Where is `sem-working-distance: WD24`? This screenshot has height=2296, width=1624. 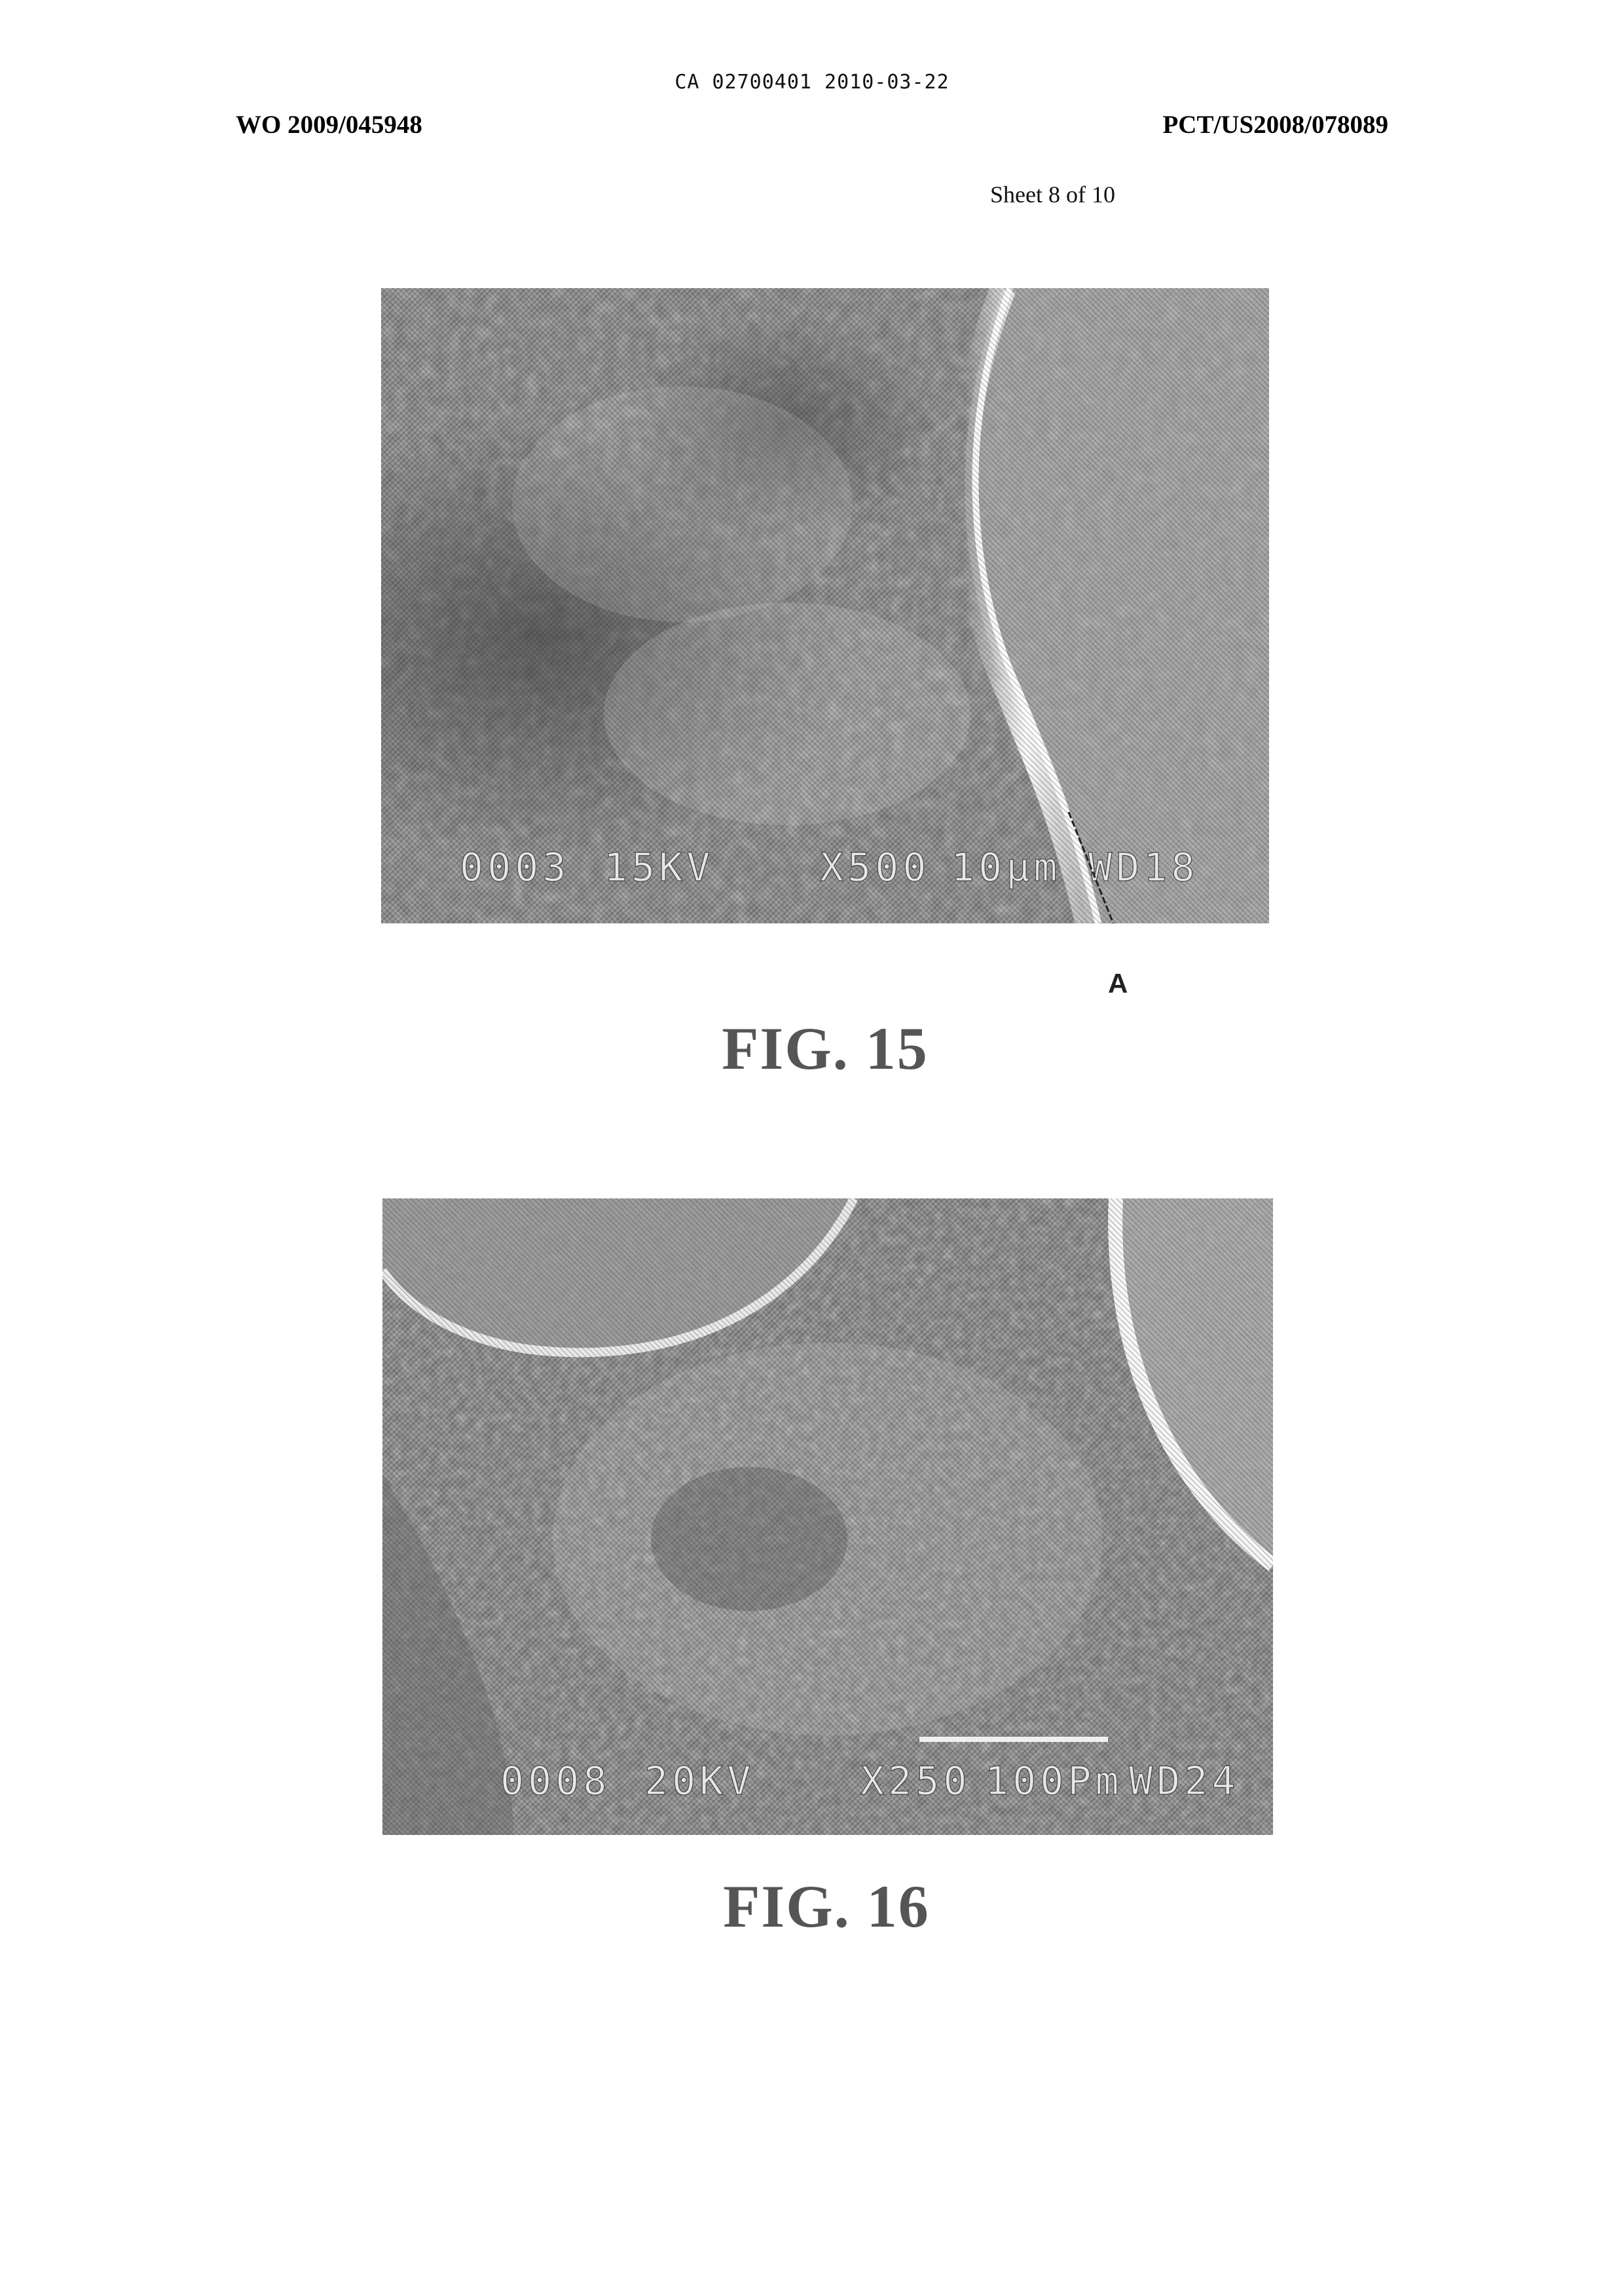 sem-working-distance: WD24 is located at coordinates (1184, 1781).